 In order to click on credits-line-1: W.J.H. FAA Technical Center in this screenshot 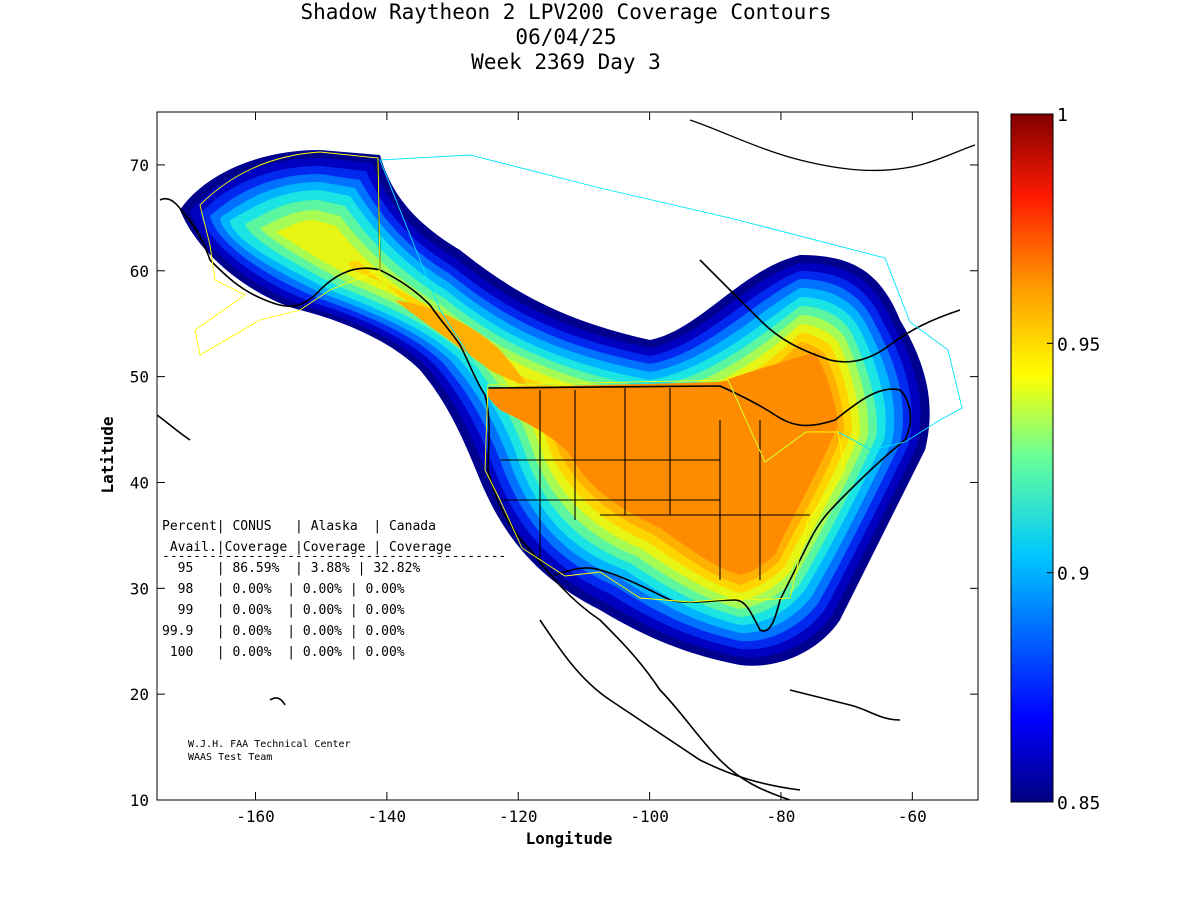, I will do `click(269, 744)`.